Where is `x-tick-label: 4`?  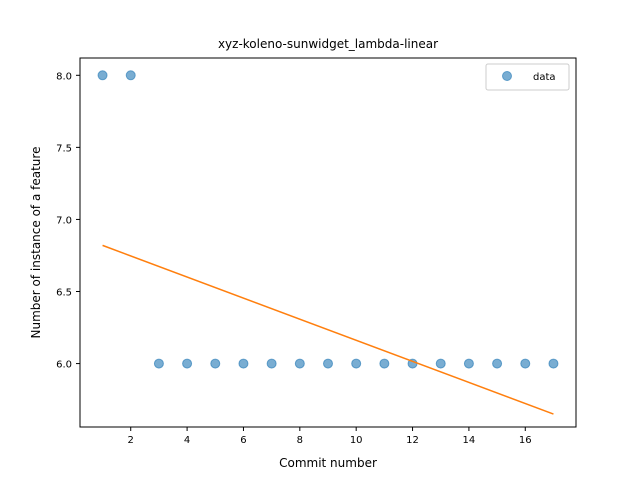 x-tick-label: 4 is located at coordinates (187, 440).